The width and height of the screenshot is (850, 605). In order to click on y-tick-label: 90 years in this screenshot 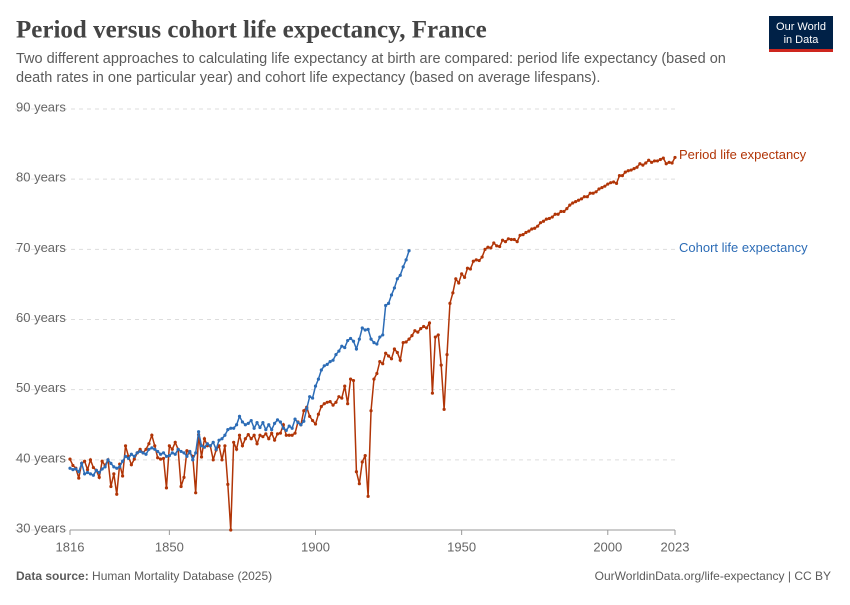, I will do `click(41, 106)`.